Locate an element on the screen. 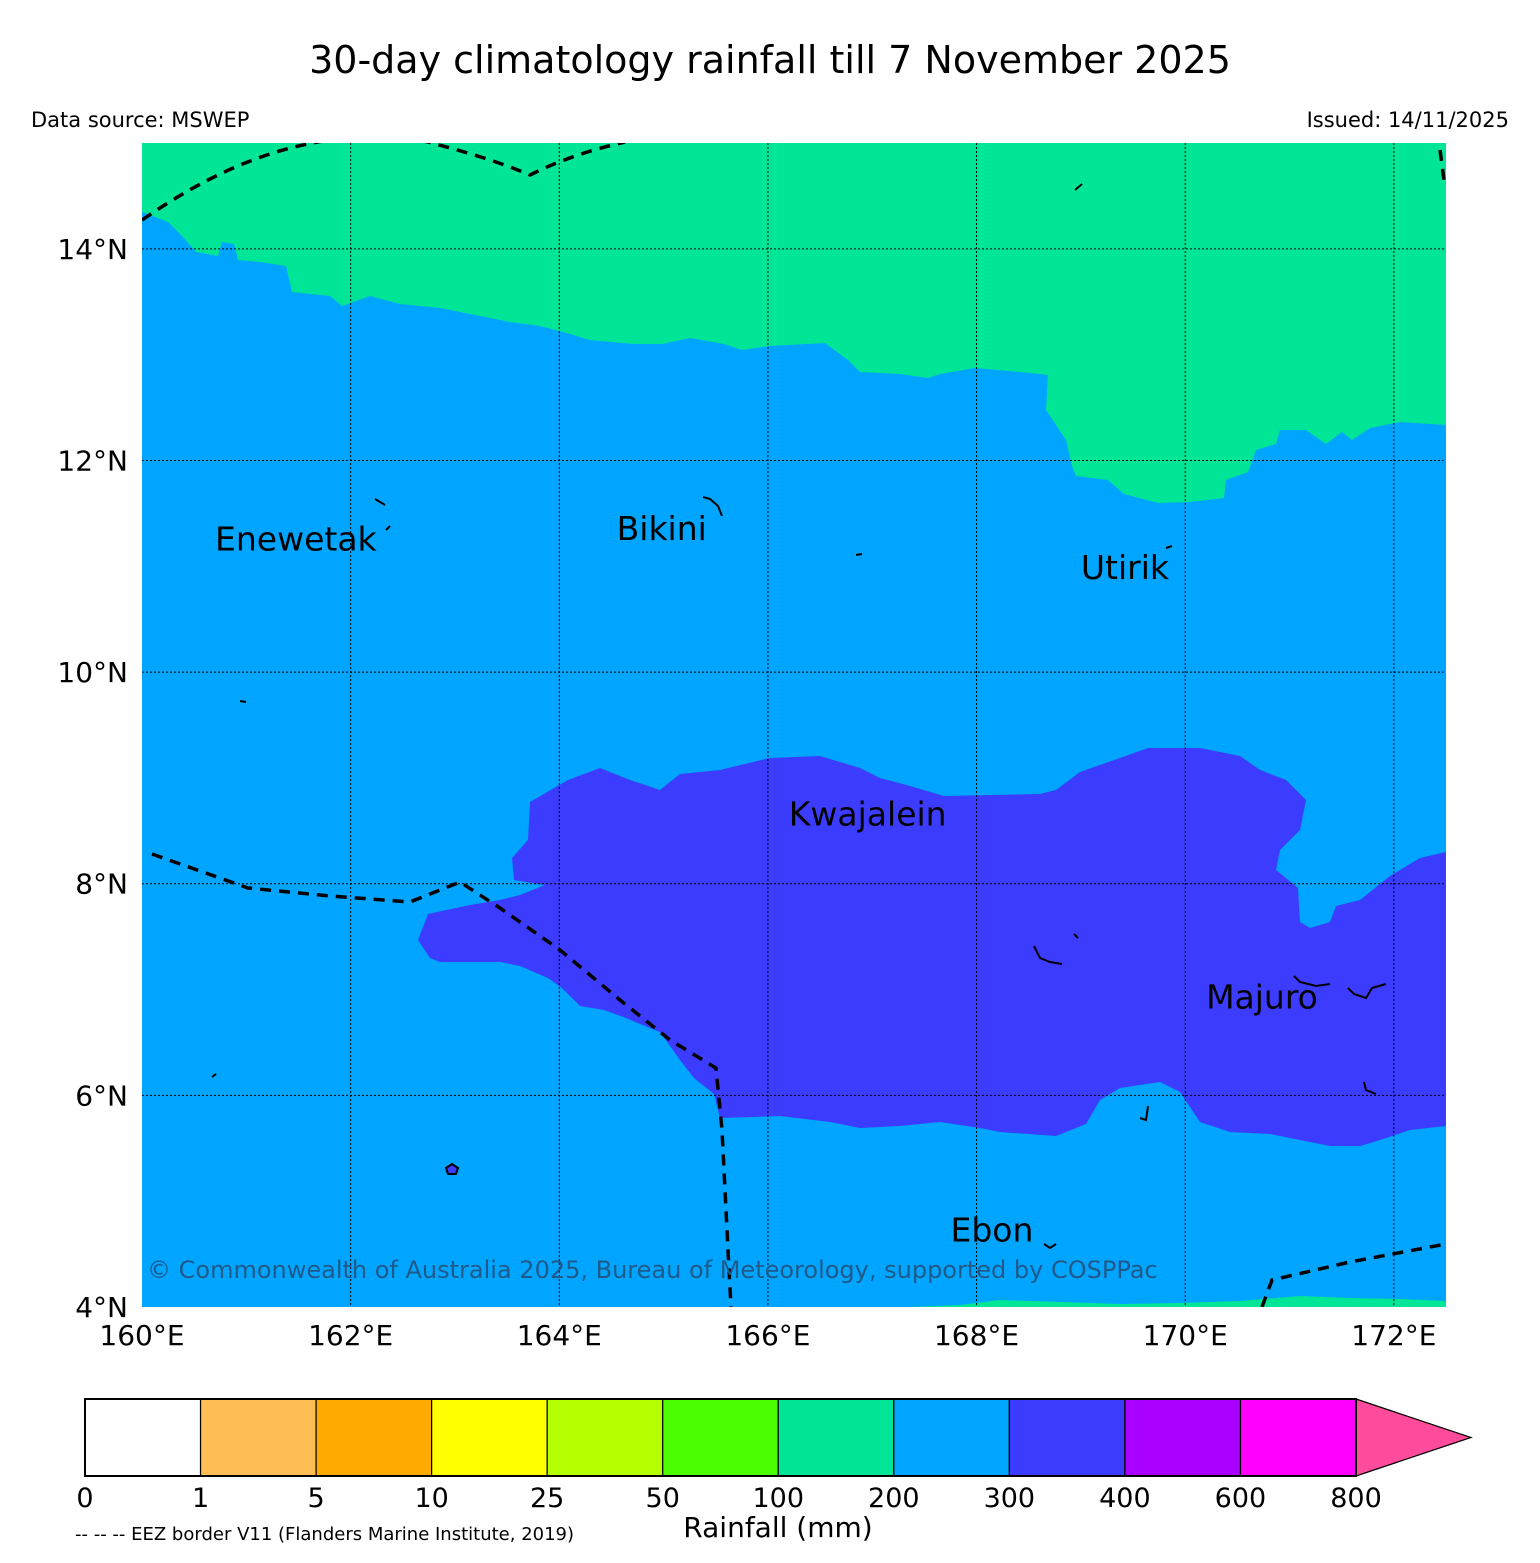  colorbar-tick-label: 300 is located at coordinates (1010, 1498).